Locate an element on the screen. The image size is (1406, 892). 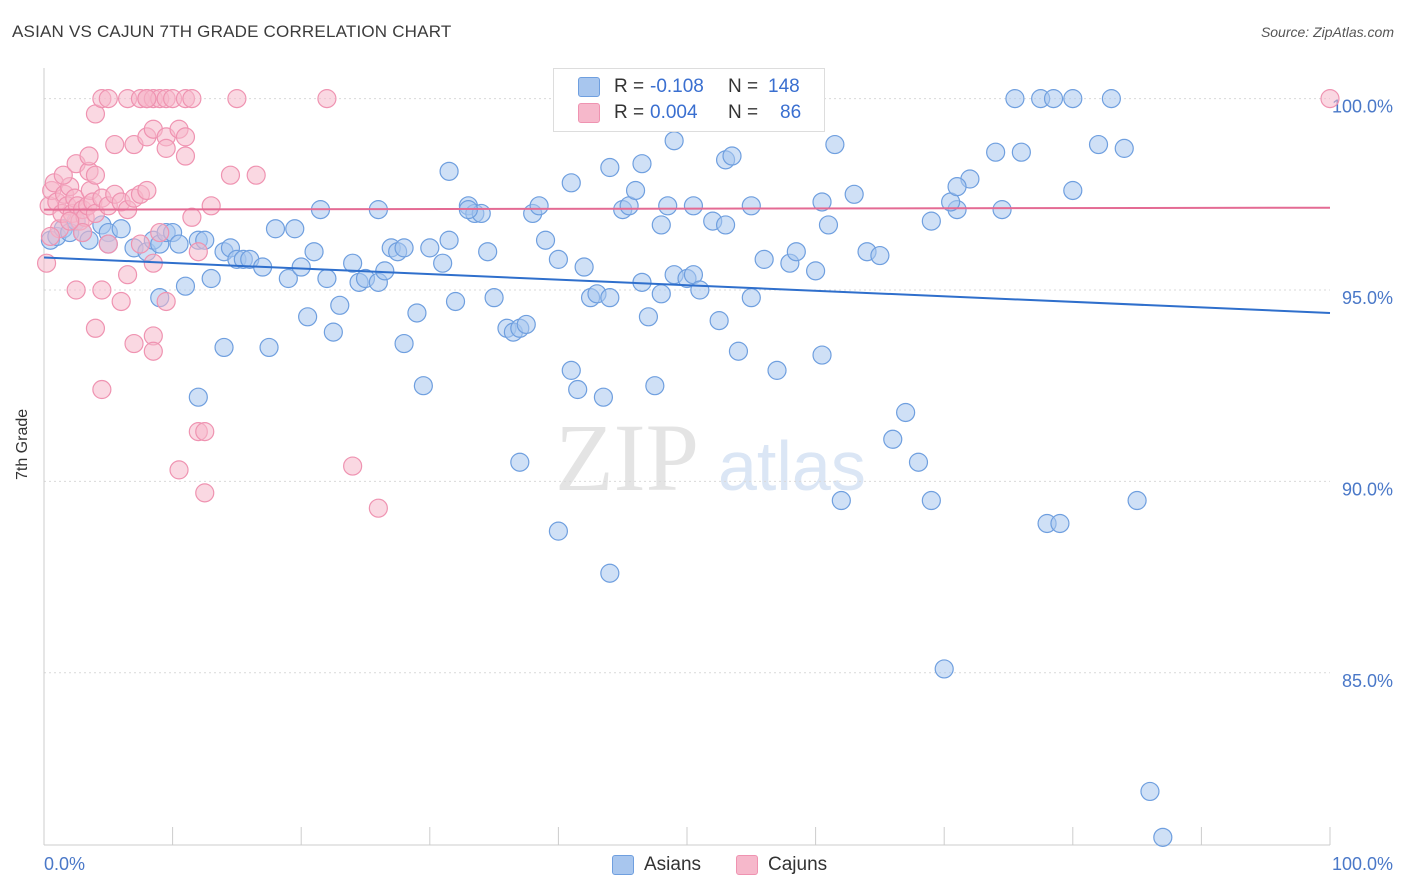
n-value: 148 is located at coordinates (784, 86).